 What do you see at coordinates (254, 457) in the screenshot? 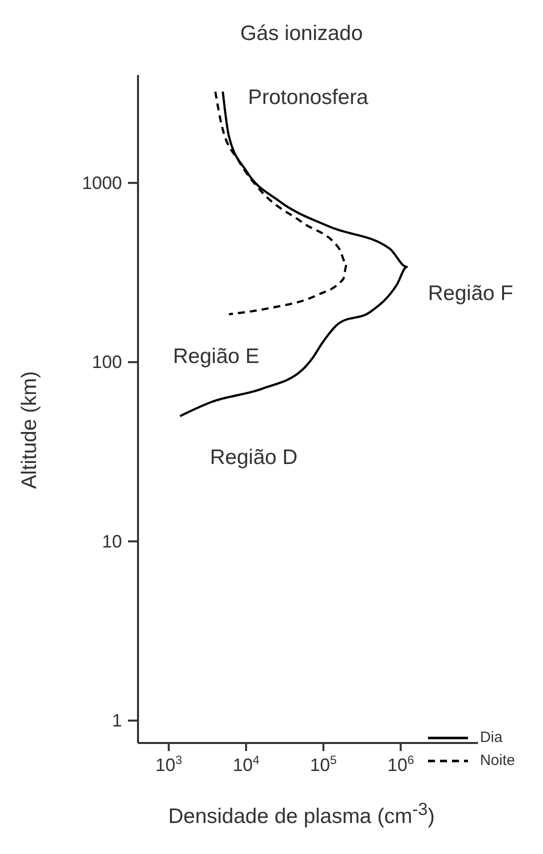
I see `annotation: Região D` at bounding box center [254, 457].